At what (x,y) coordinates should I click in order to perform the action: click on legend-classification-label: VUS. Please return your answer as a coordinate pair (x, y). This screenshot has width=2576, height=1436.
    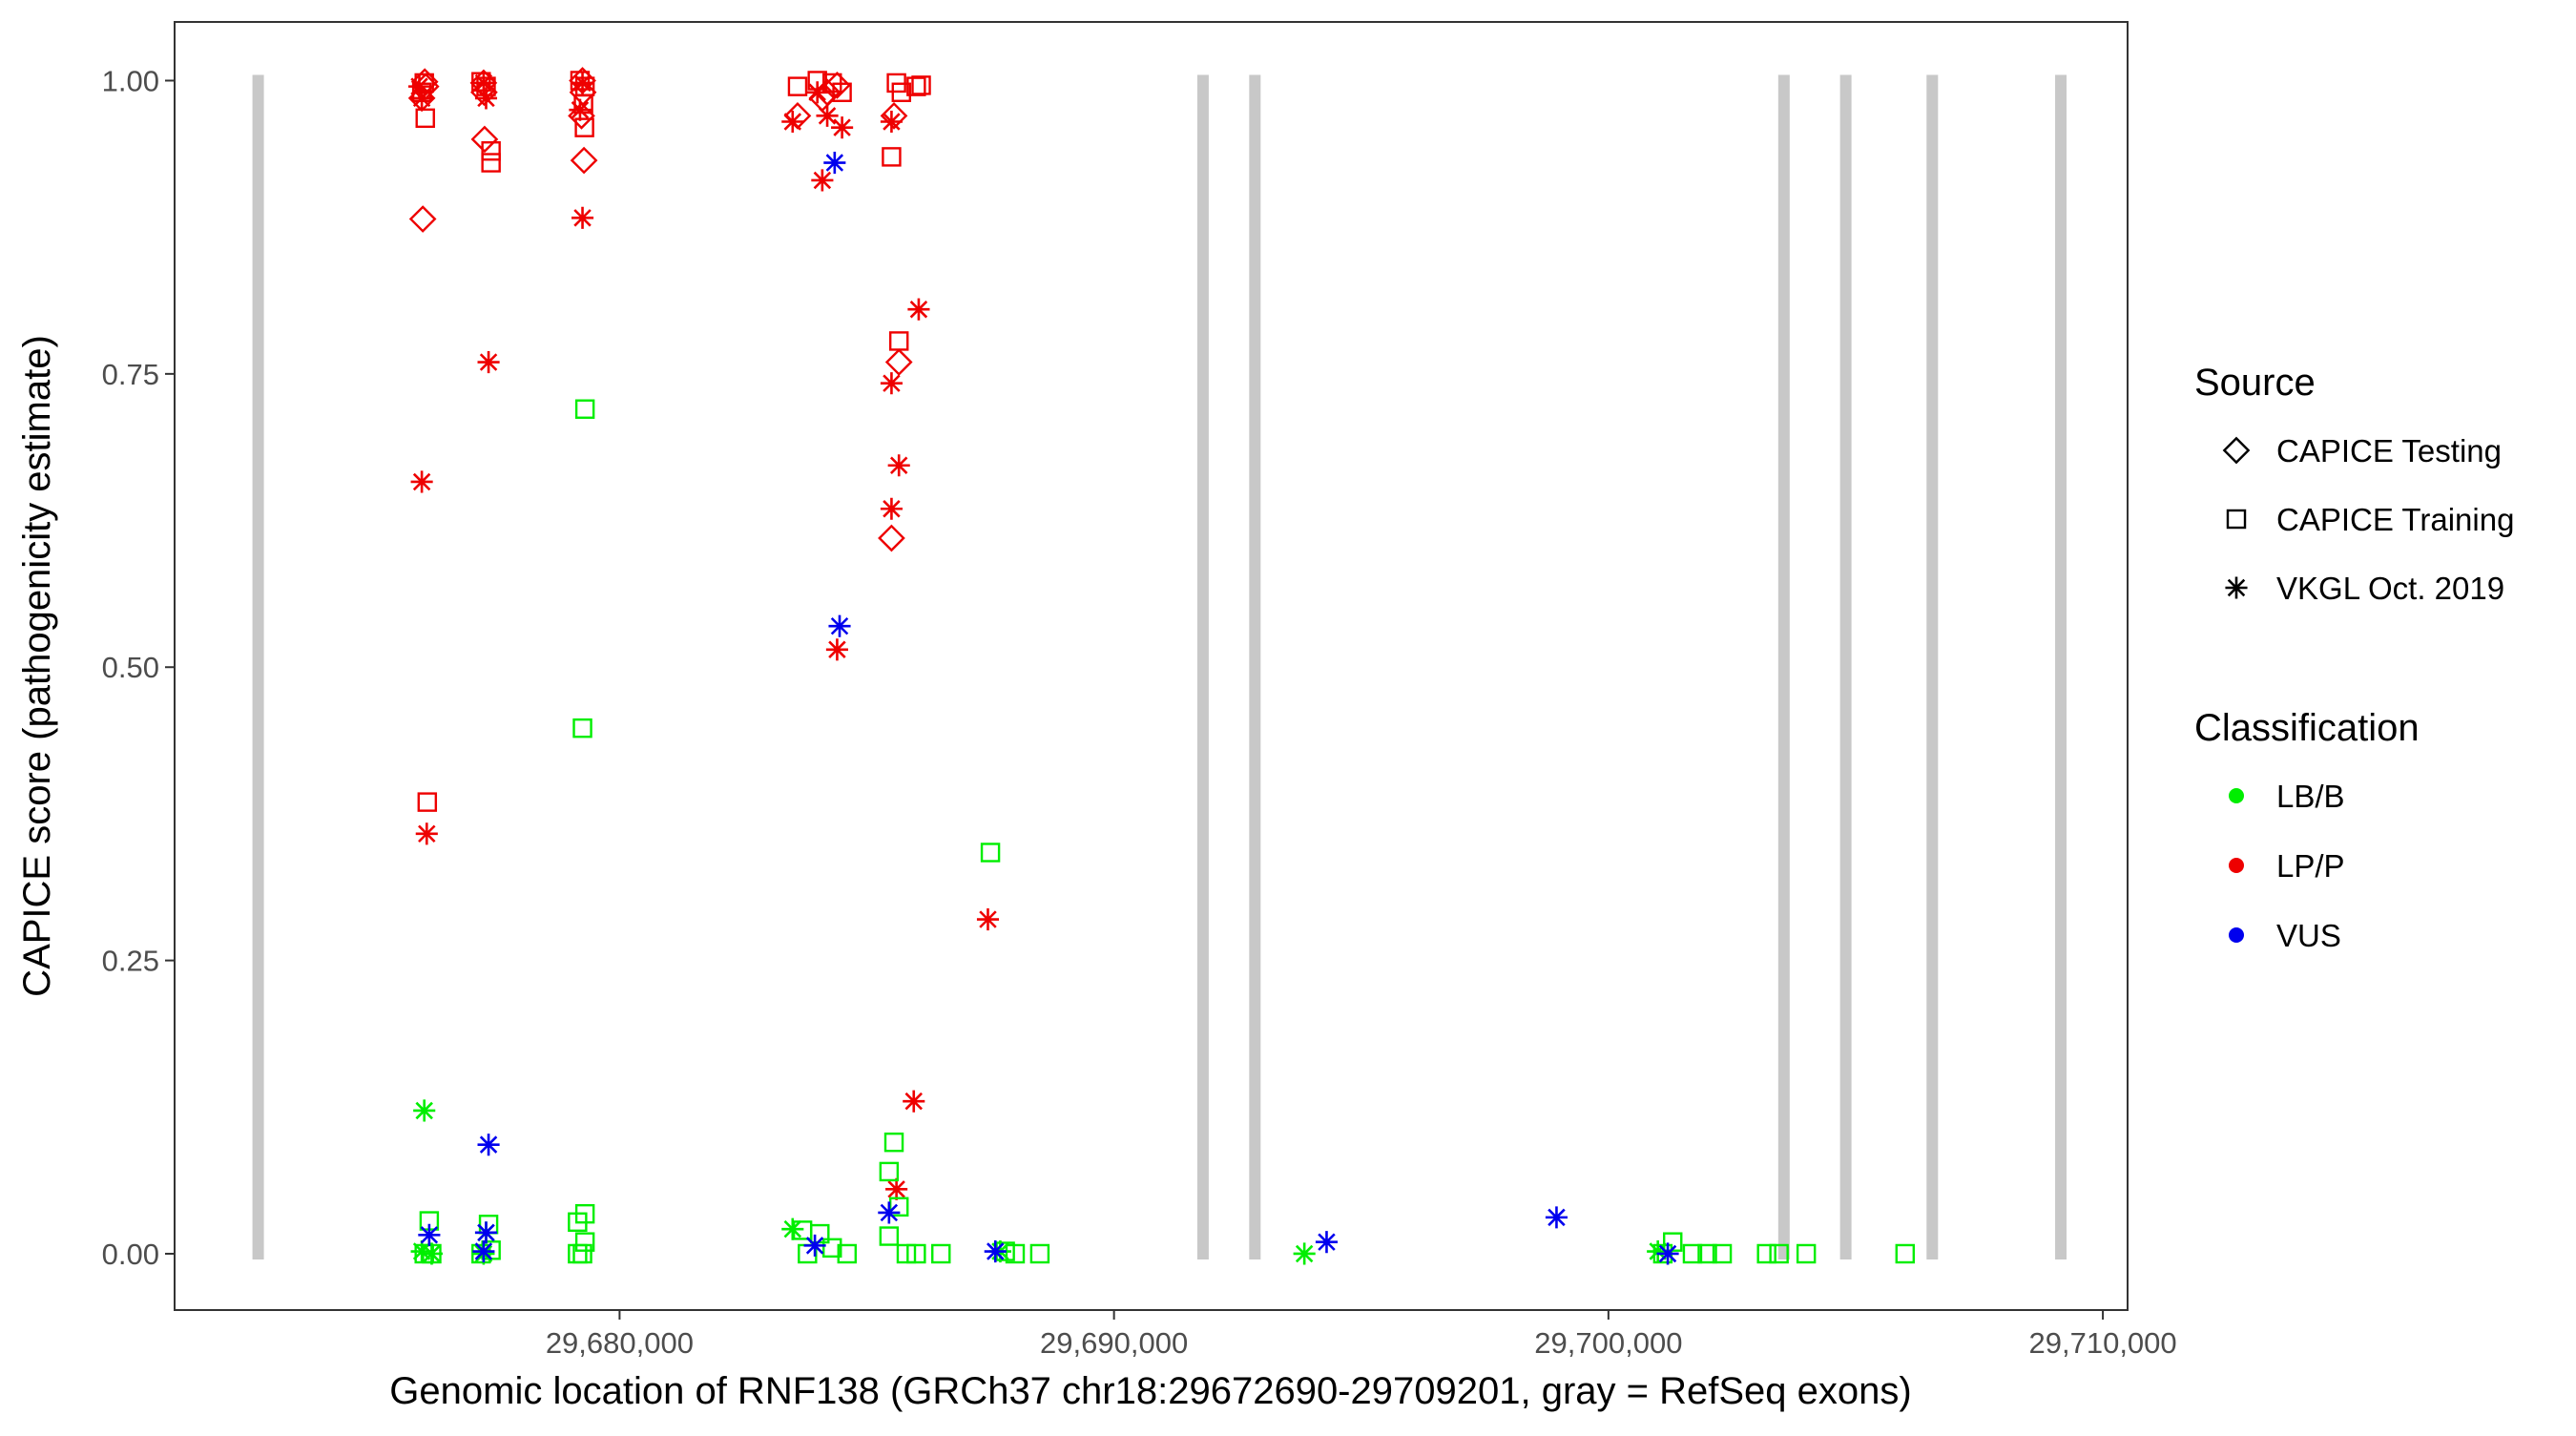
    Looking at the image, I should click on (2308, 935).